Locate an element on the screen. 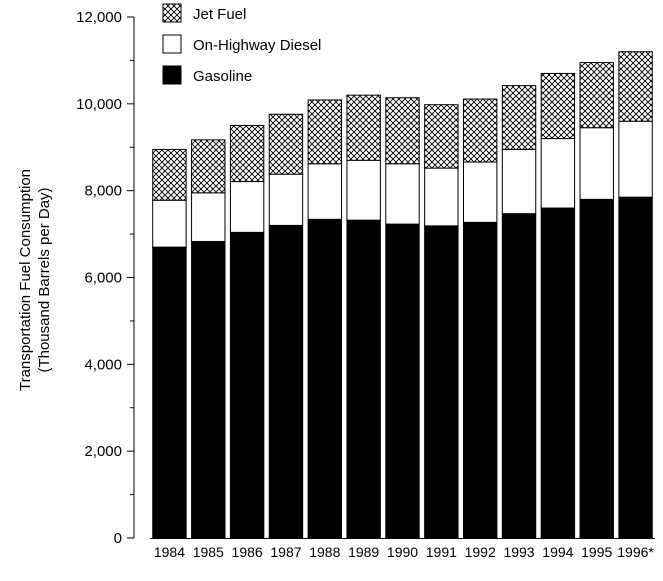 This screenshot has width=663, height=581. legend-label: On-Highway Diesel is located at coordinates (257, 45).